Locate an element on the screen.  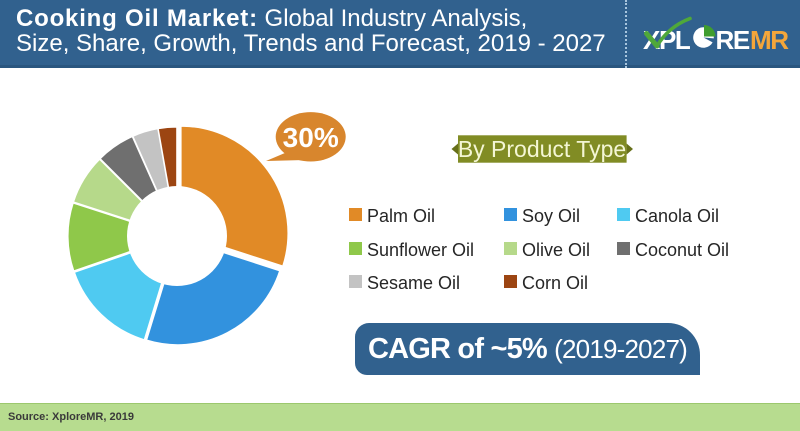
svg-text: MR is located at coordinates (769, 39).